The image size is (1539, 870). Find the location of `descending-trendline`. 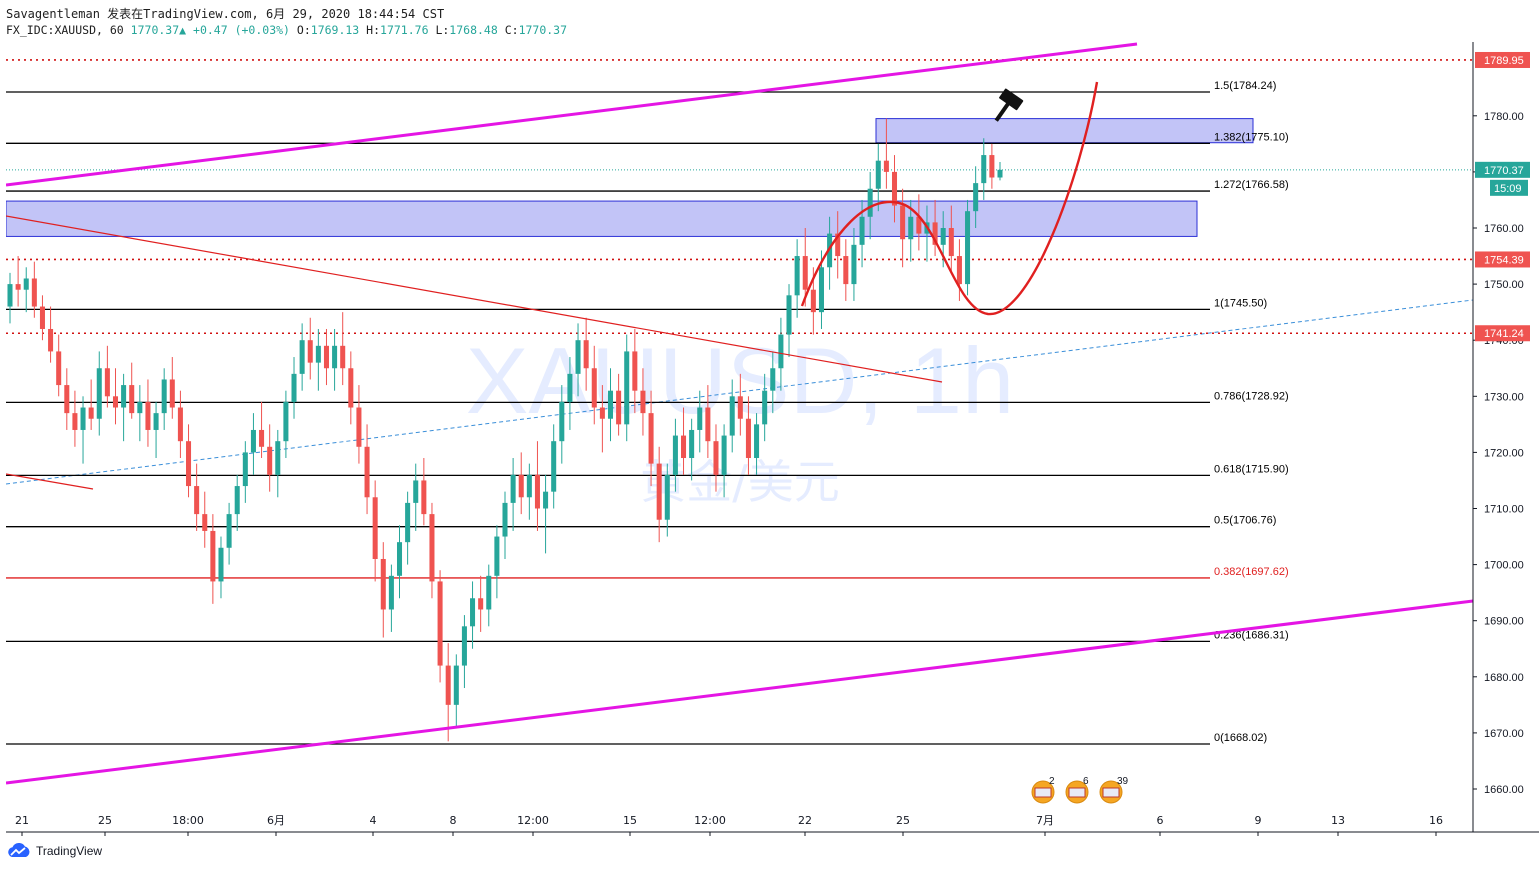

descending-trendline is located at coordinates (474, 299).